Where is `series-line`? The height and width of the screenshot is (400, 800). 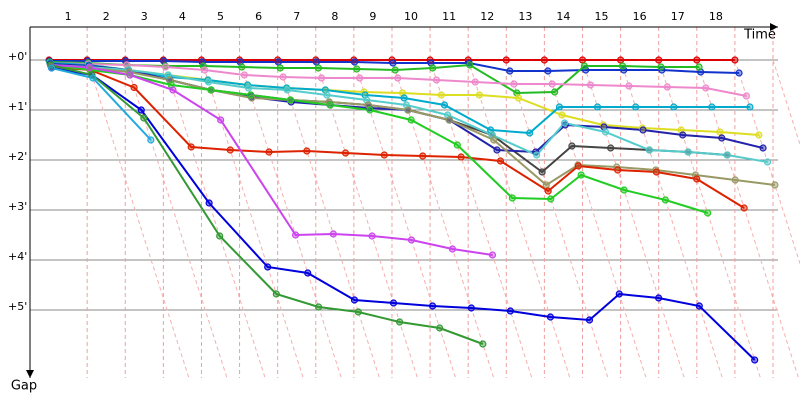
series-line is located at coordinates (101, 104).